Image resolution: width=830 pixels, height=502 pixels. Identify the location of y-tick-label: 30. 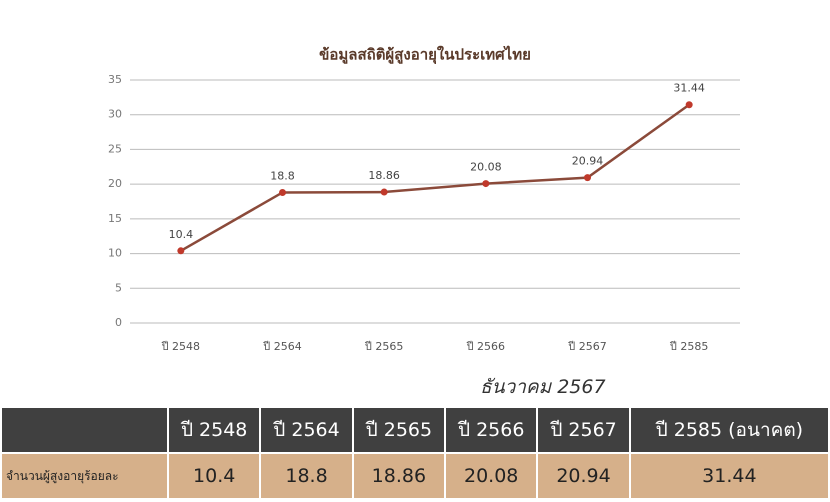
(115, 114).